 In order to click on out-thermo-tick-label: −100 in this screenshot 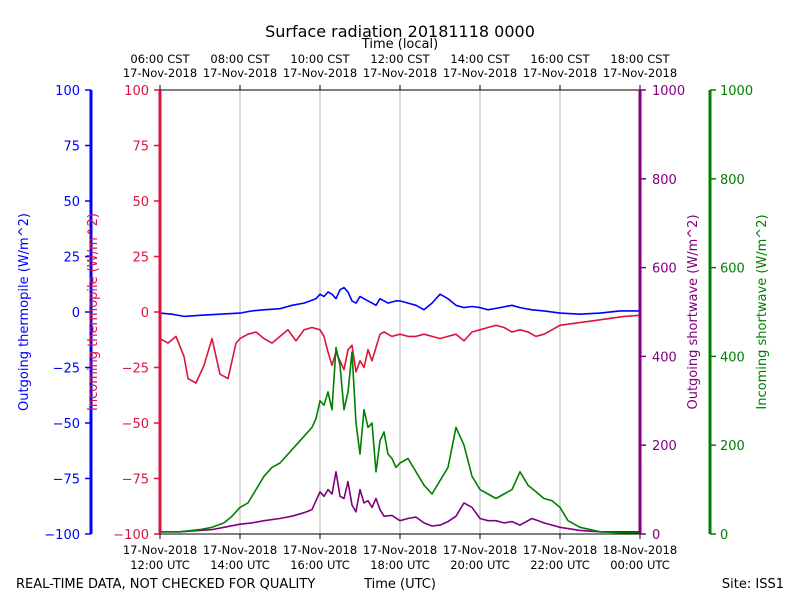, I will do `click(62, 535)`.